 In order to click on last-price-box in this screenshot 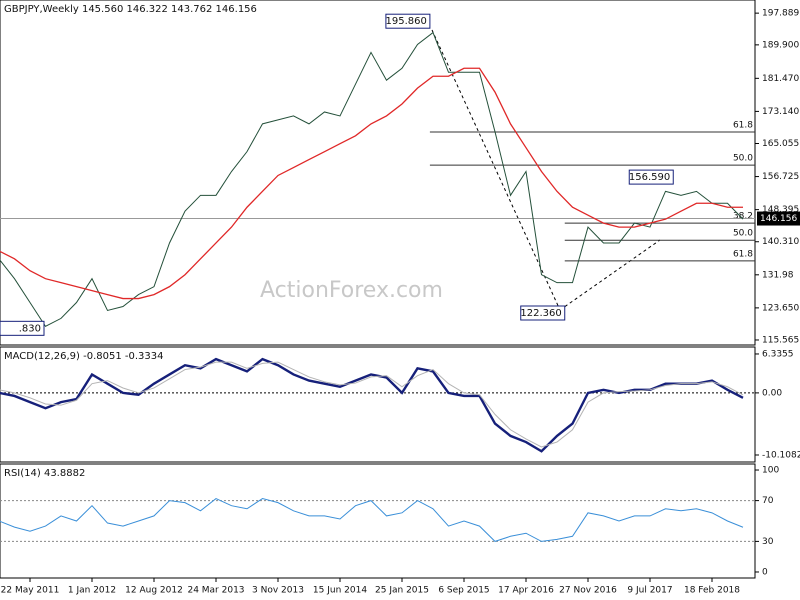, I will do `click(778, 218)`.